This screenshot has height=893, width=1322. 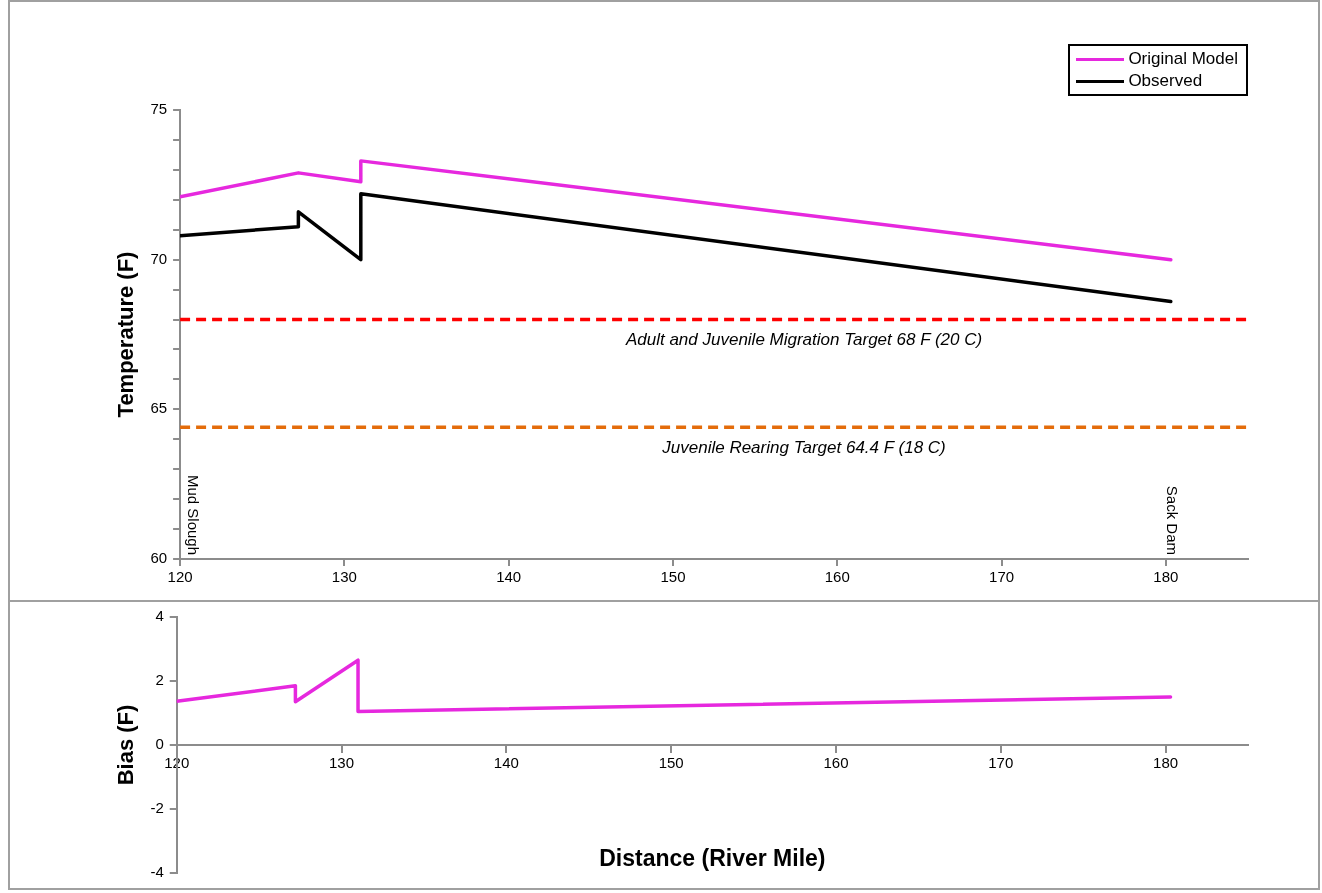 What do you see at coordinates (159, 109) in the screenshot?
I see `y-tick-label: 75` at bounding box center [159, 109].